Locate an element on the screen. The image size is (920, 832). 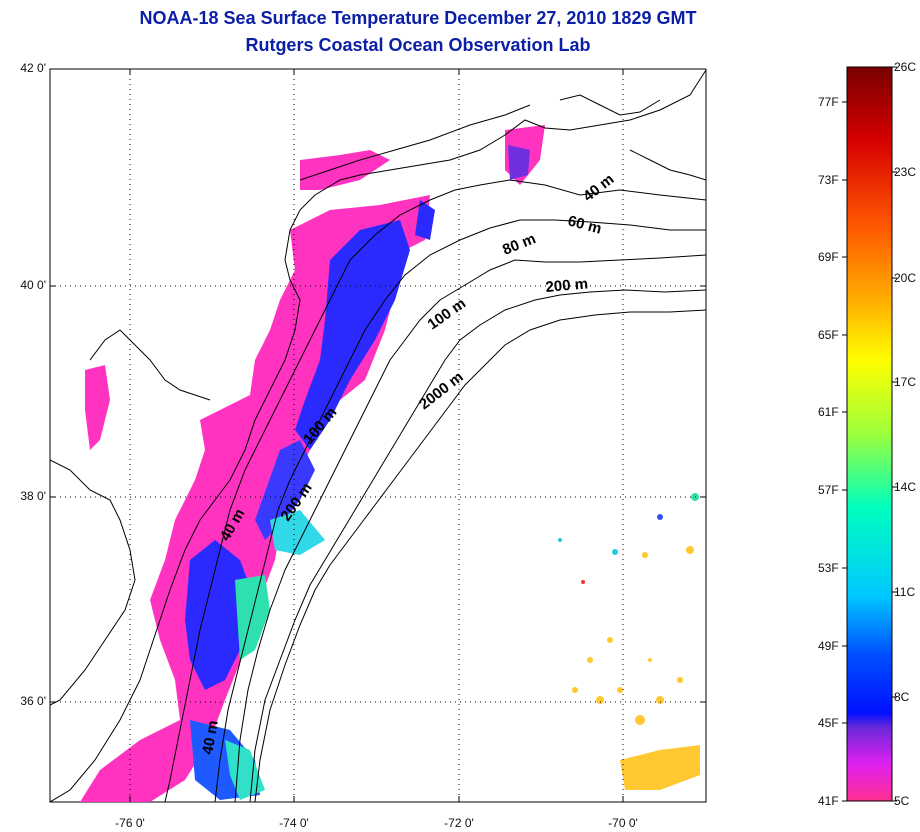
lon-tick-label: -74 0' is located at coordinates (294, 823).